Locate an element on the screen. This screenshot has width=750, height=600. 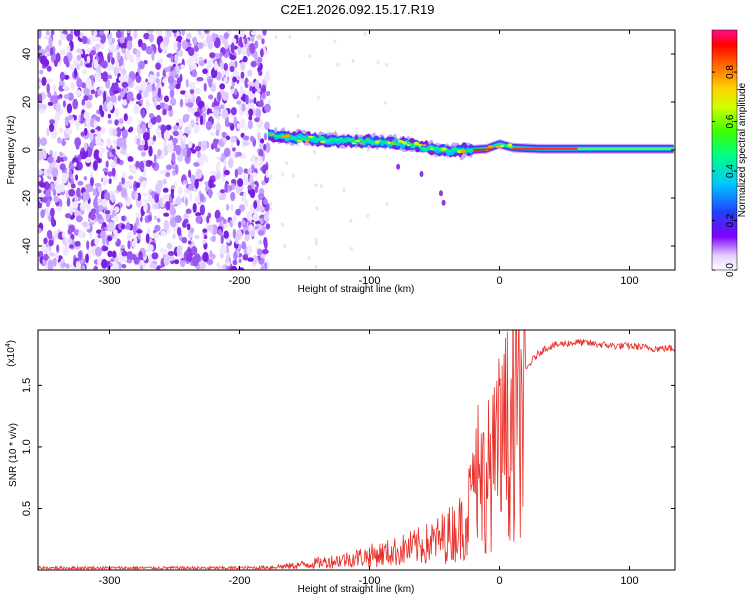
signal-blob is located at coordinates (404, 143).